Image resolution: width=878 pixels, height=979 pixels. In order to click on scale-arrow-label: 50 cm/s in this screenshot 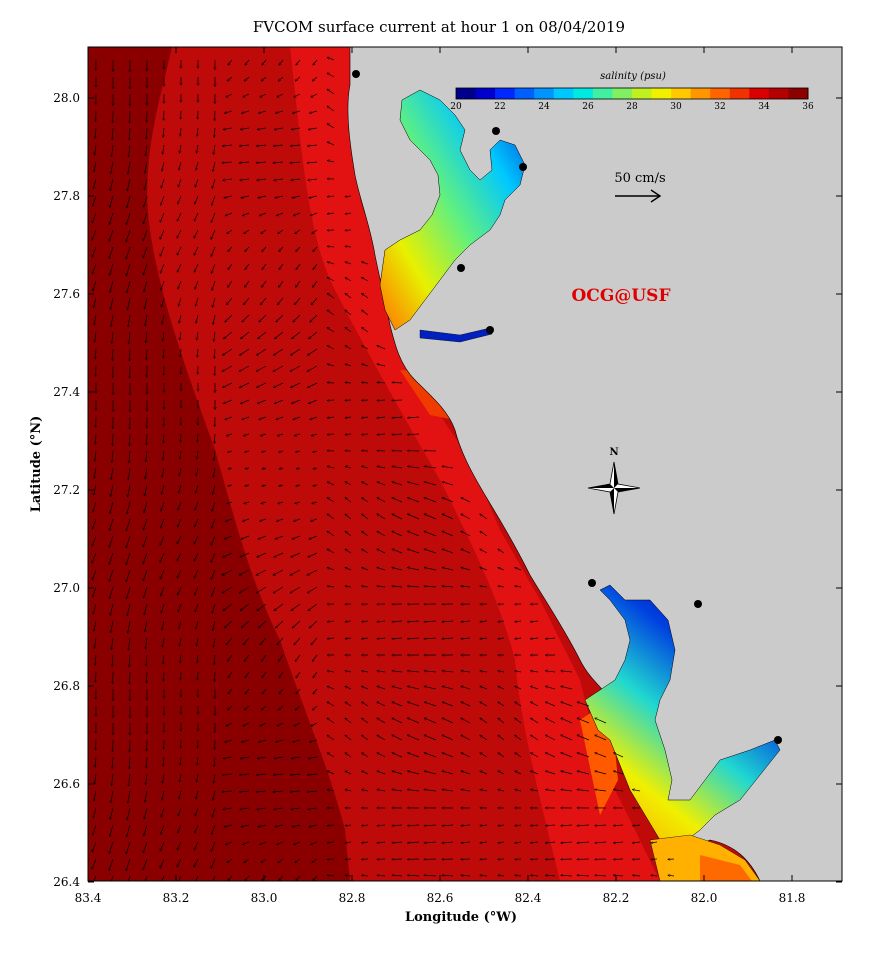, I will do `click(639, 178)`.